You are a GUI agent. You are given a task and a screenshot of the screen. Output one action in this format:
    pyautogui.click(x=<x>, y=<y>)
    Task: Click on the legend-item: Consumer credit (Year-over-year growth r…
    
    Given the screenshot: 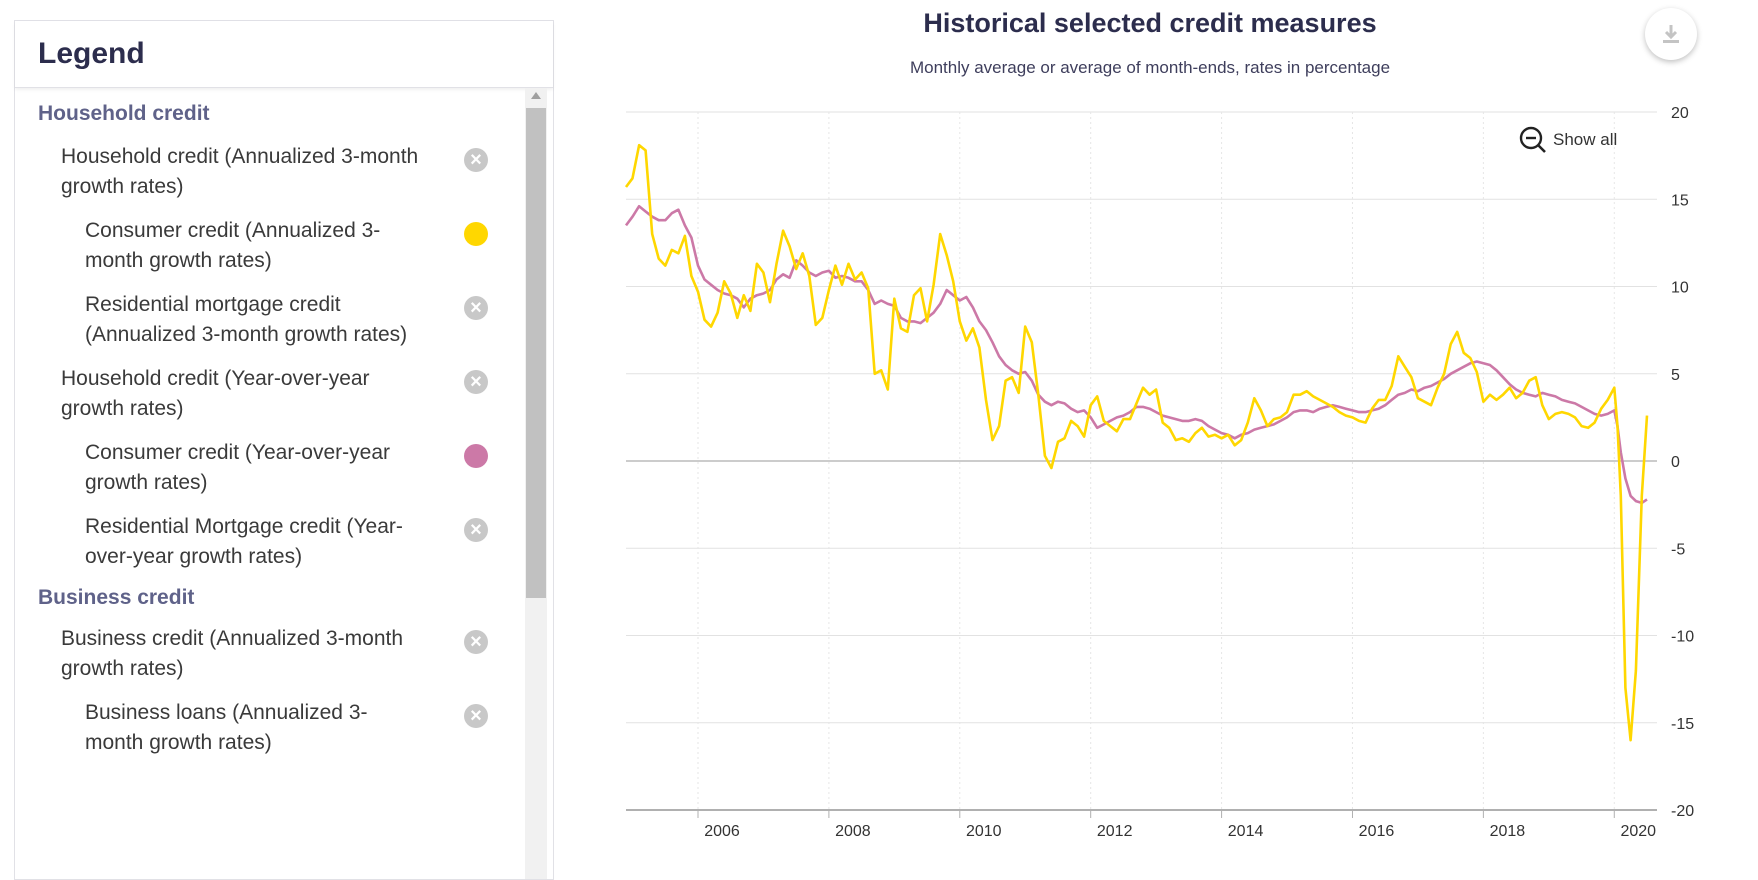 What is the action you would take?
    pyautogui.click(x=251, y=468)
    